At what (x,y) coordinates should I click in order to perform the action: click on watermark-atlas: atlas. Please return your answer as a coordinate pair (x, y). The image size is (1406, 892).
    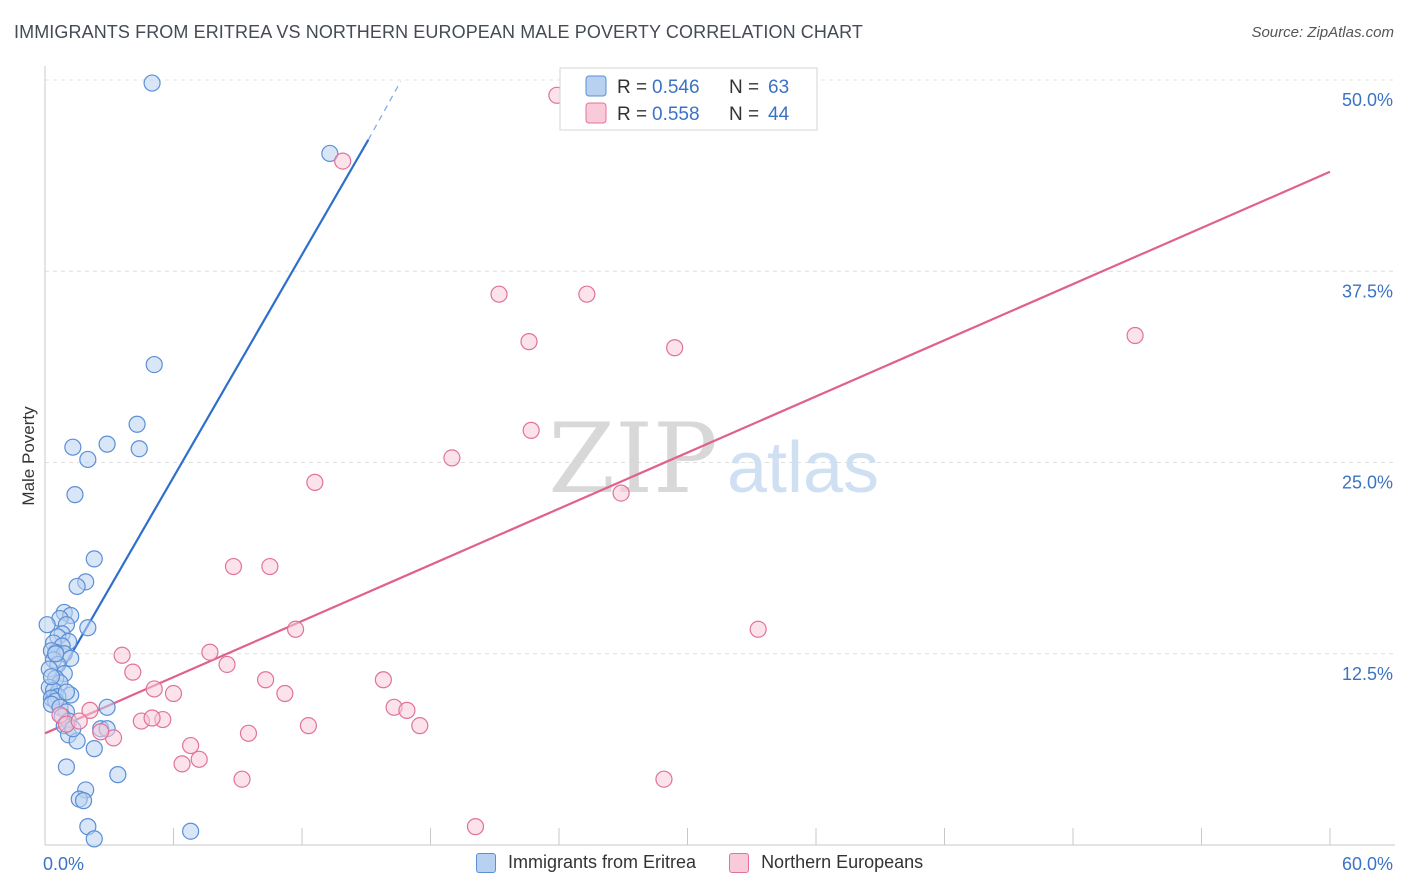
    Looking at the image, I should click on (803, 468).